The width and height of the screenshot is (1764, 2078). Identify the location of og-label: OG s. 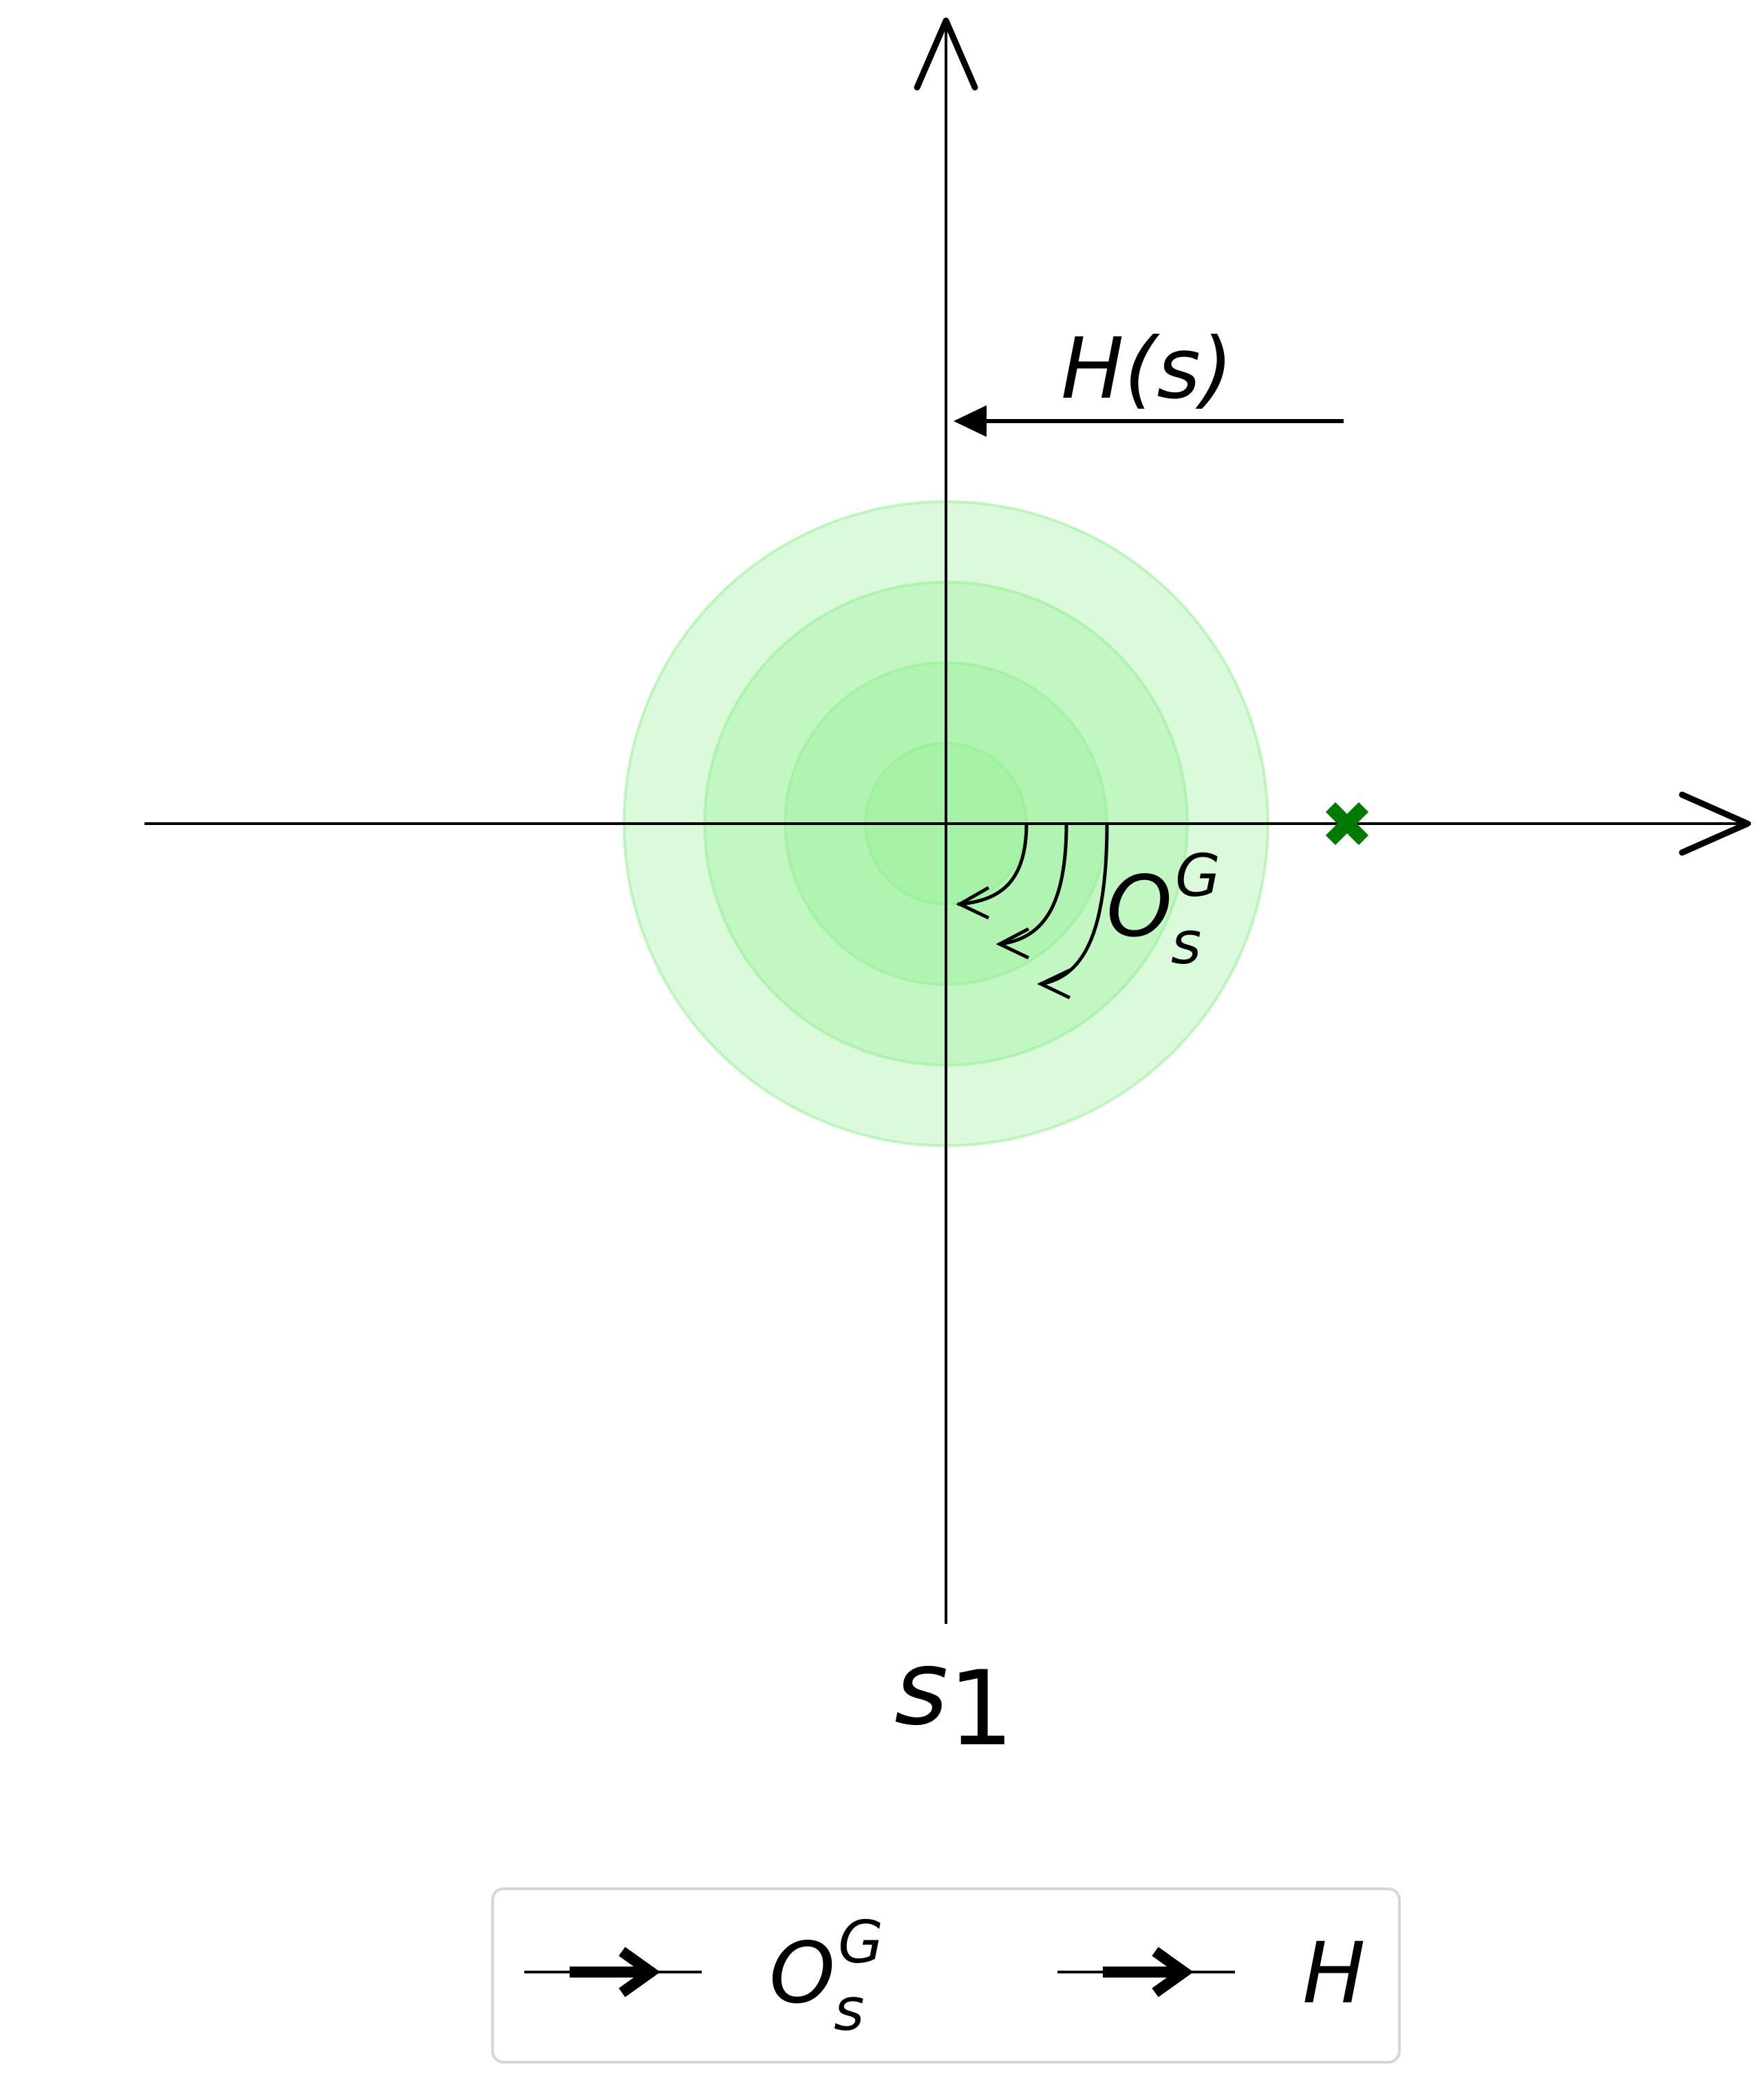
(1163, 910).